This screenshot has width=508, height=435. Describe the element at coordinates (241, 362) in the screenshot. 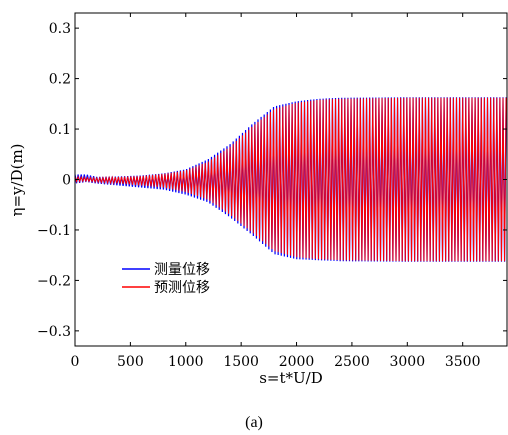

I see `x-tick-label: 1500` at that location.